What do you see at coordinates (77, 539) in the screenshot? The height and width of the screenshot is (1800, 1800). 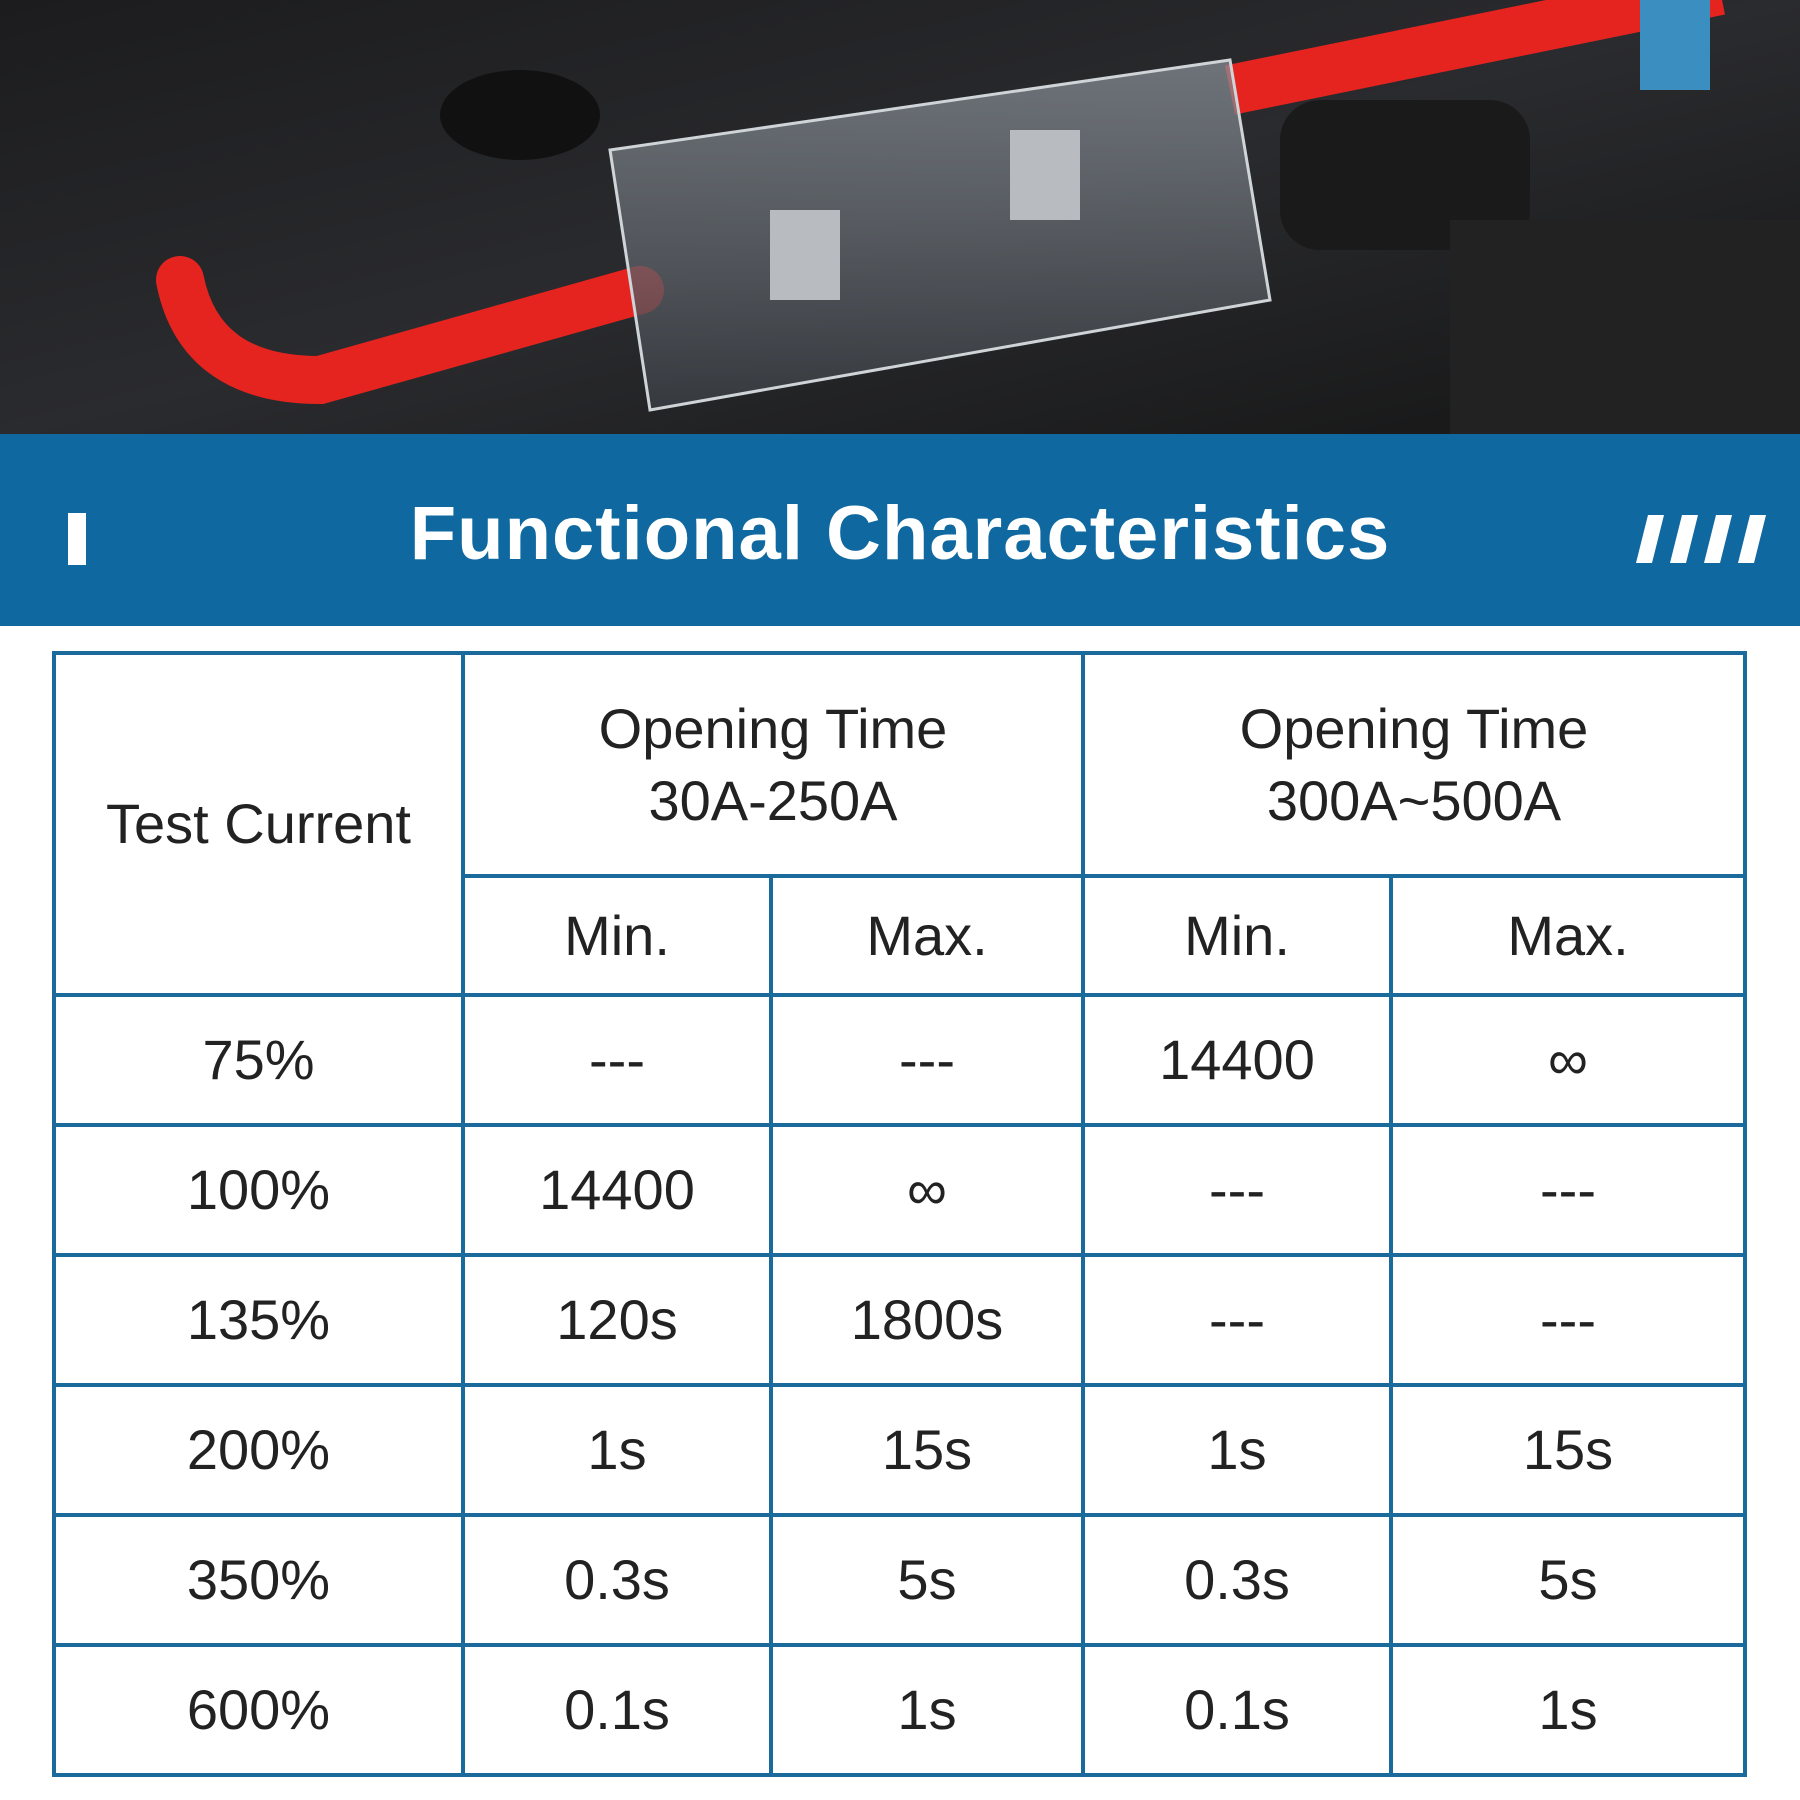 I see `accent-bar-icon` at bounding box center [77, 539].